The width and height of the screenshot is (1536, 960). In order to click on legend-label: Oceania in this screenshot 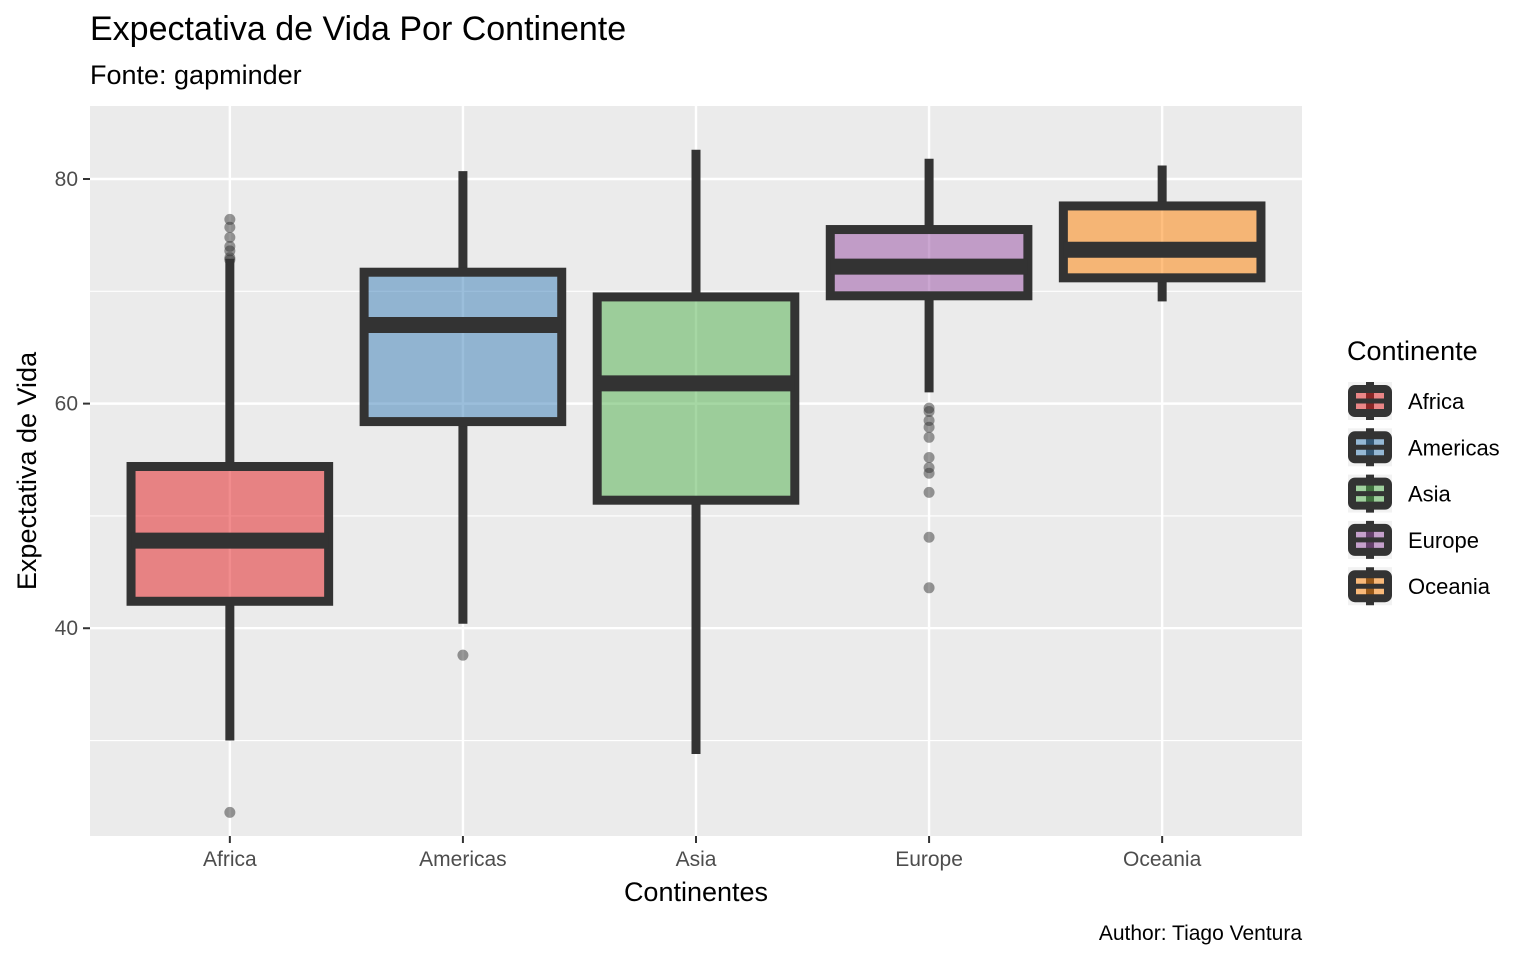, I will do `click(1449, 586)`.